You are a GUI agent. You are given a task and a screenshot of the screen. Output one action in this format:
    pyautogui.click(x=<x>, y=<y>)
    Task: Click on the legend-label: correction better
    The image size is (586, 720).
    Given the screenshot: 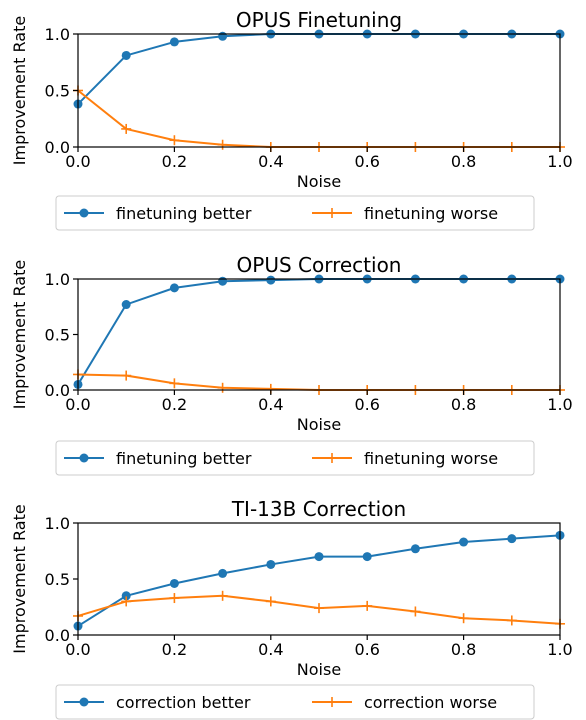 What is the action you would take?
    pyautogui.click(x=183, y=702)
    